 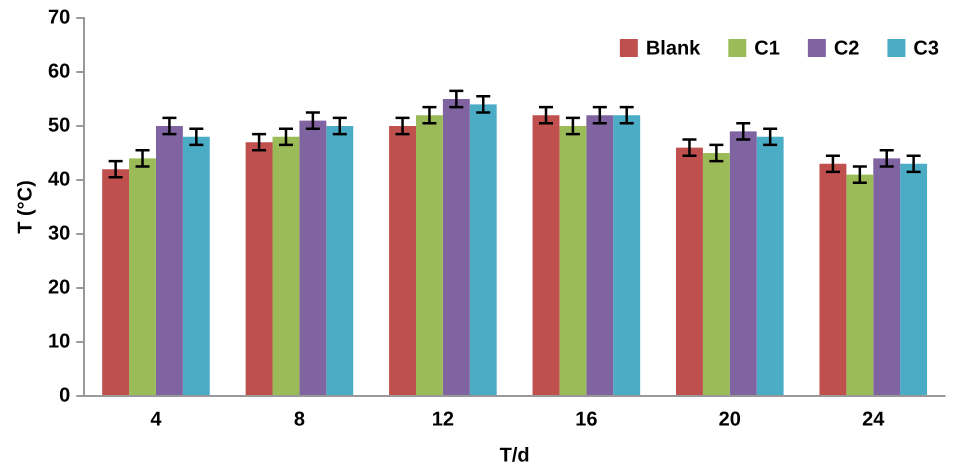 I want to click on y-tick-label: 10, so click(x=59, y=341).